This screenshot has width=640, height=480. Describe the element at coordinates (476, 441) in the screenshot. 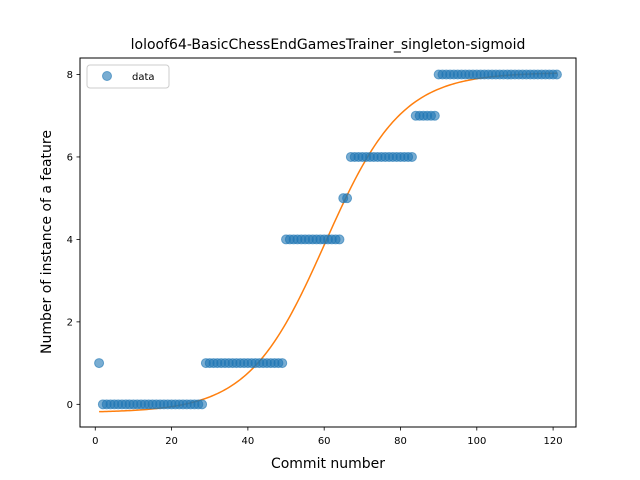

I see `x-tick-label: 100` at that location.